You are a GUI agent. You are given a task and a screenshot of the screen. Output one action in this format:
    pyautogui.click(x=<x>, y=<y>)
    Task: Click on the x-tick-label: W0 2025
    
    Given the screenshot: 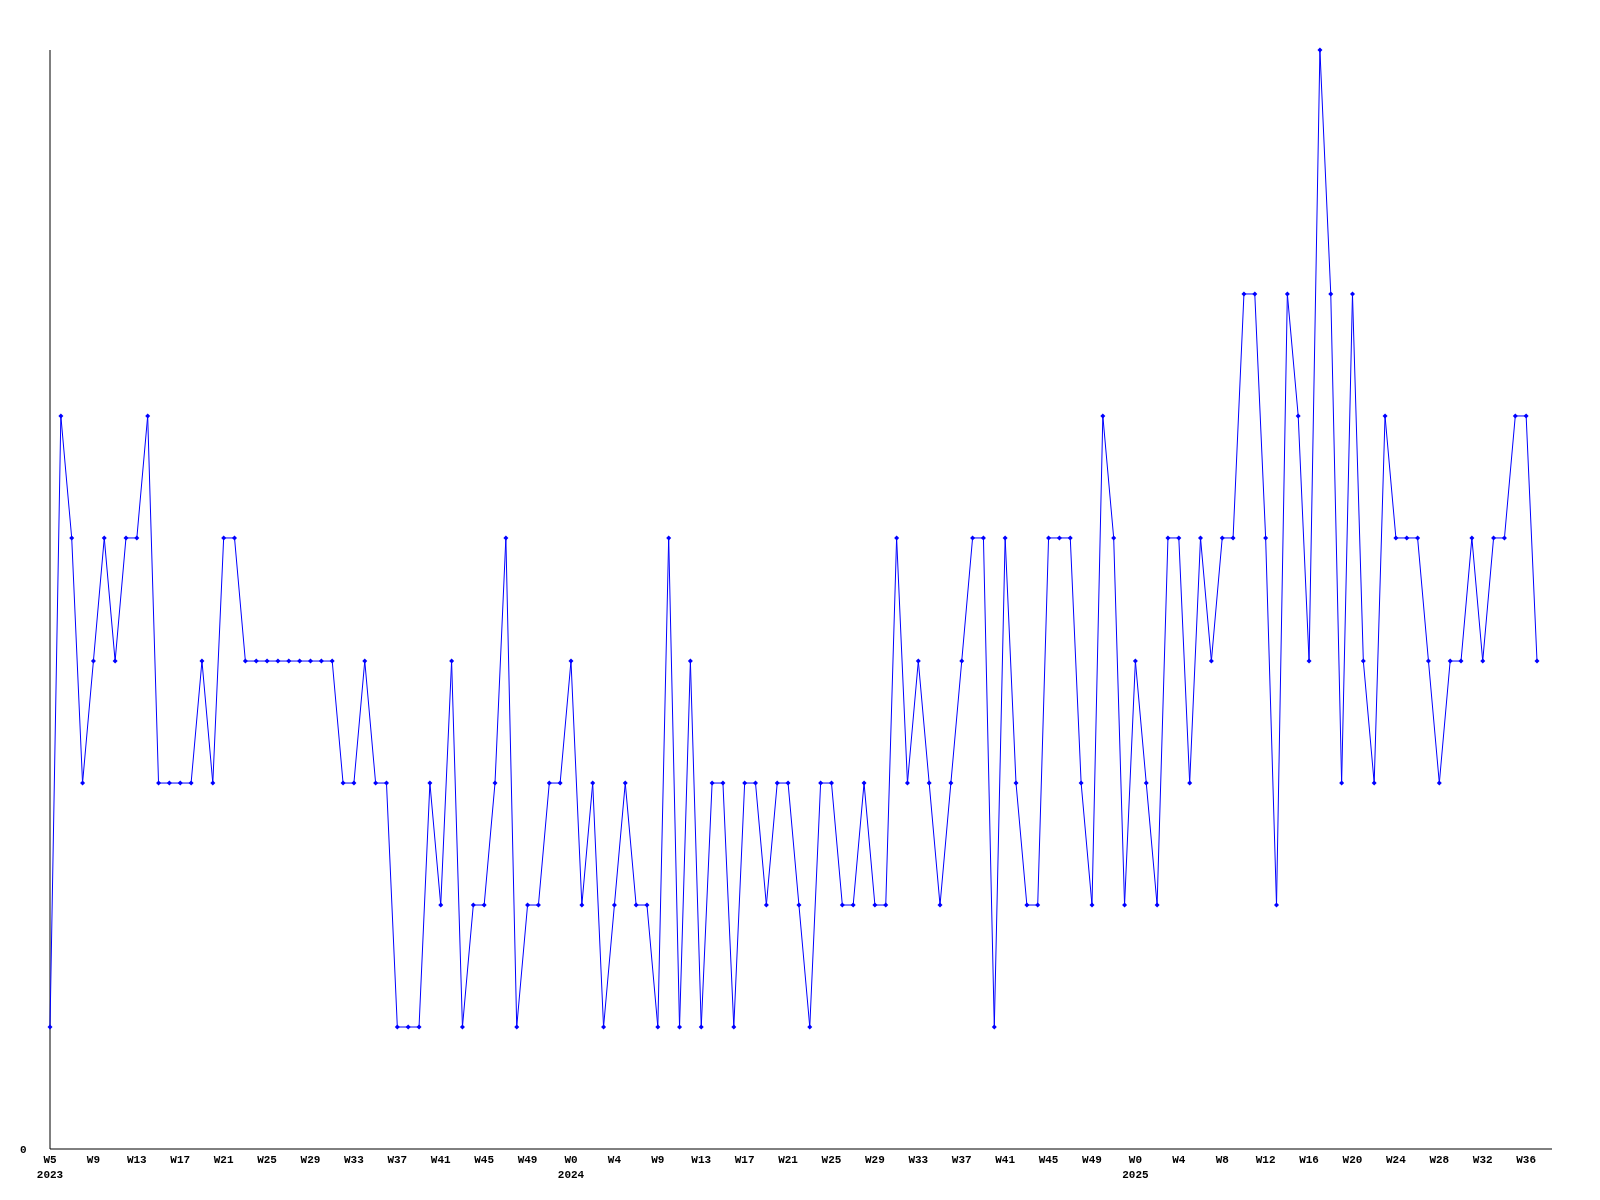 What is the action you would take?
    pyautogui.click(x=1135, y=1167)
    